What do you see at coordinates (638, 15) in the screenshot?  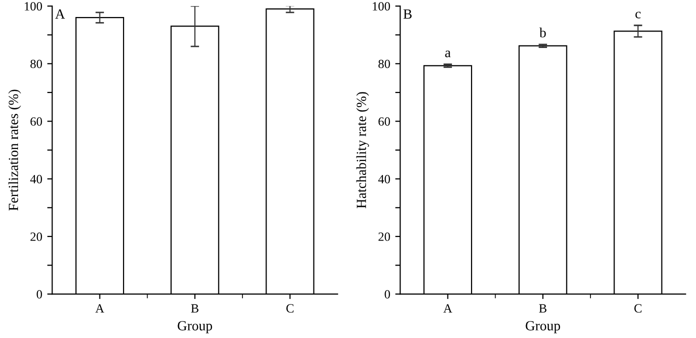 I see `annotation: c` at bounding box center [638, 15].